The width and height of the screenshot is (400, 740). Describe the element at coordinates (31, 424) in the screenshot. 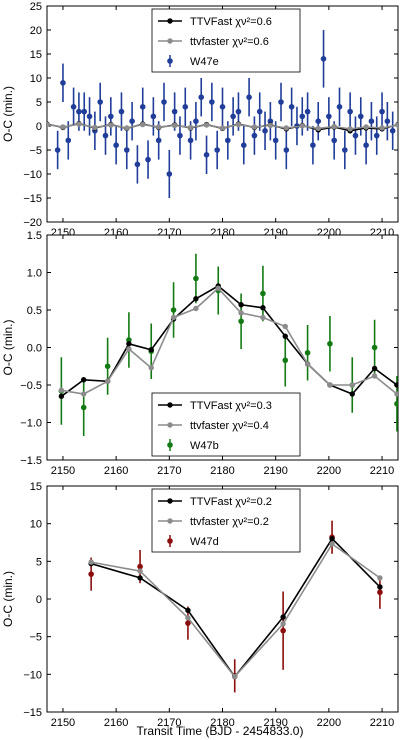

I see `y-tick-label: −1.0` at that location.